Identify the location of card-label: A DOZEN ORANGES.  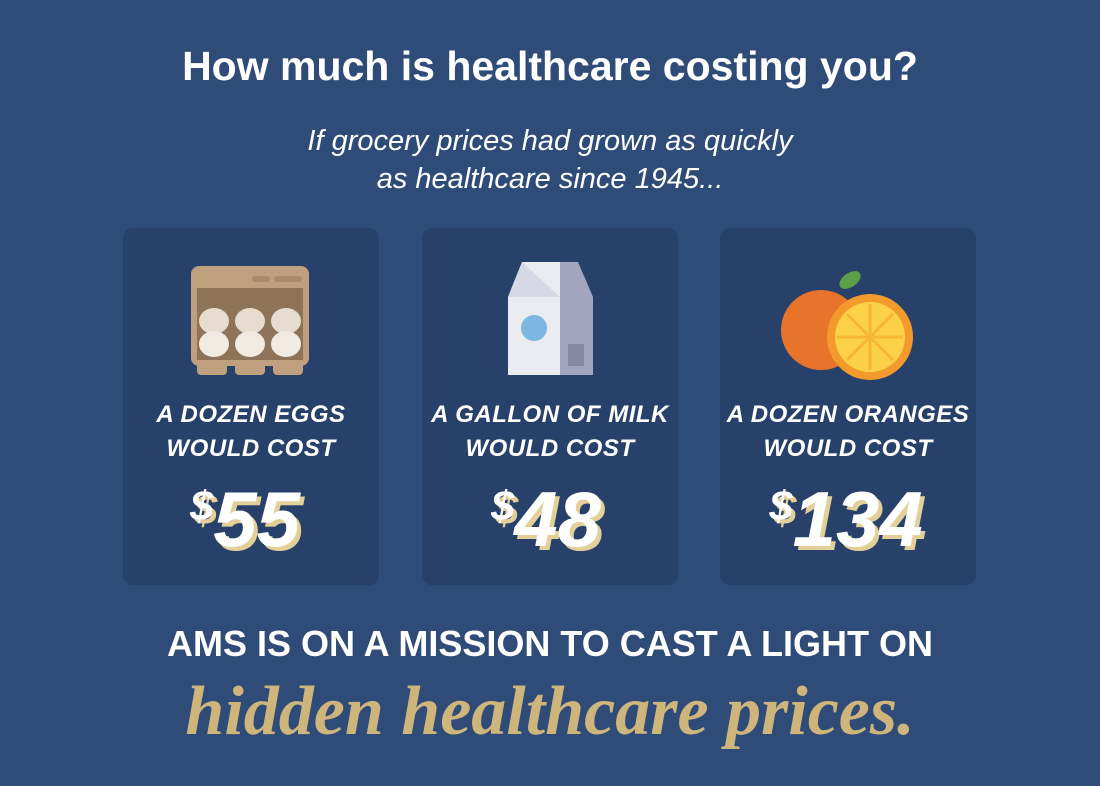
(848, 414).